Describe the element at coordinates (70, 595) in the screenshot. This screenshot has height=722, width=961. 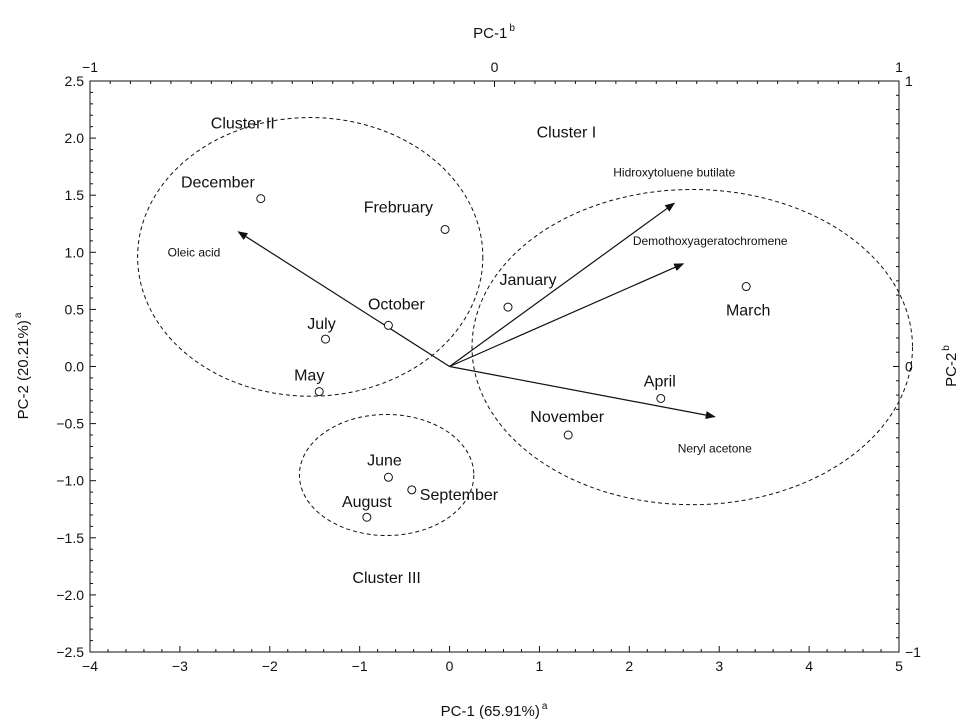
I see `y-tick-label: −2.0` at that location.